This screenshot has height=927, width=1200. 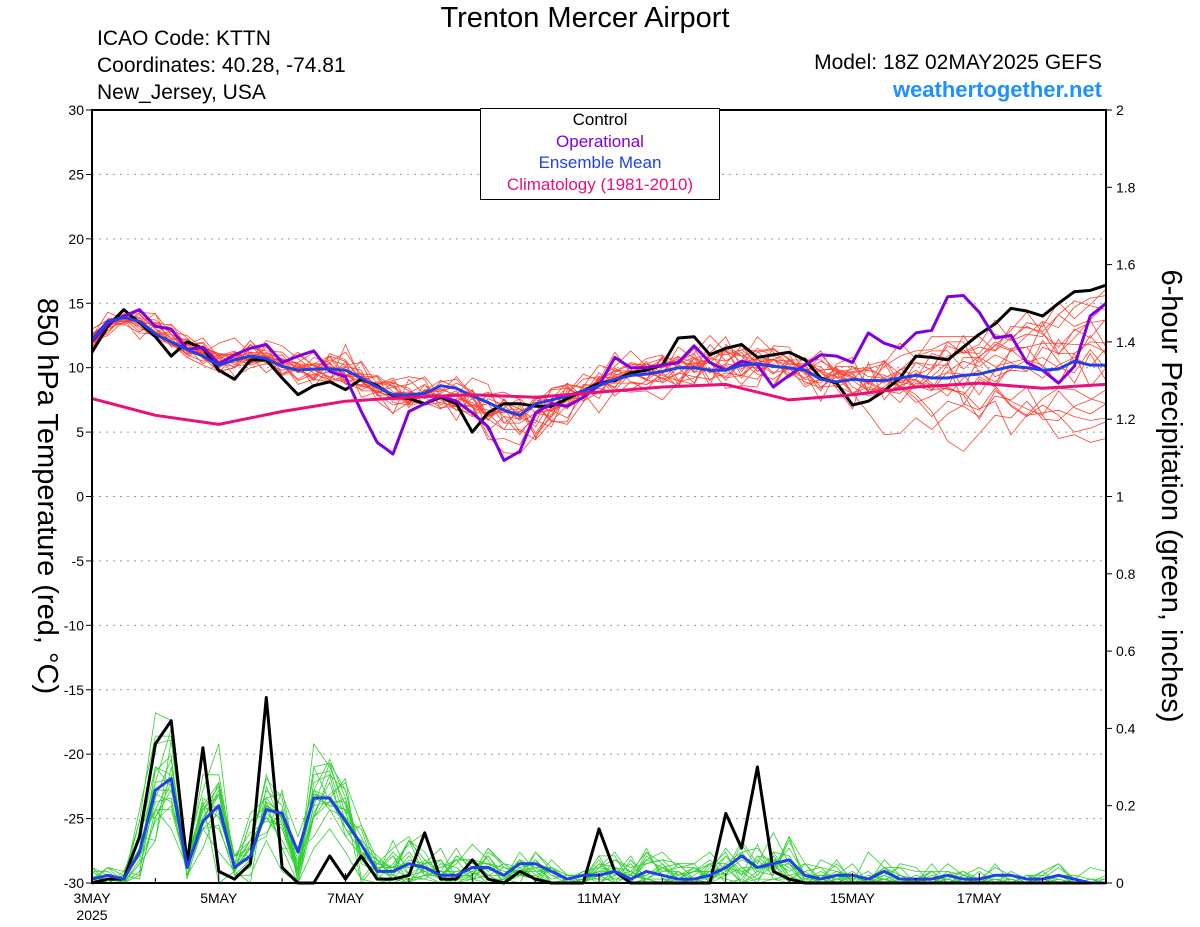 What do you see at coordinates (74, 819) in the screenshot?
I see `y-left-tick-label: -25` at bounding box center [74, 819].